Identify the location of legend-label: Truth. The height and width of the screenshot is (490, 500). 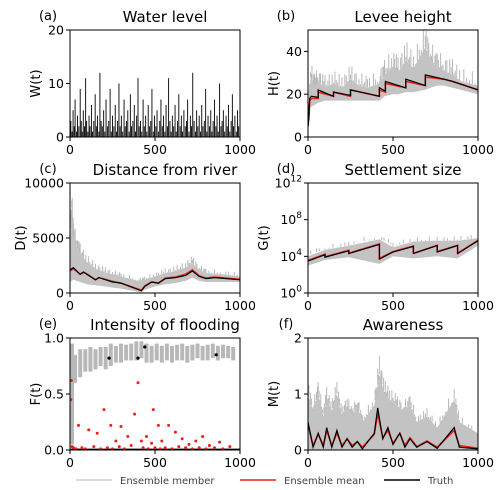
(440, 481).